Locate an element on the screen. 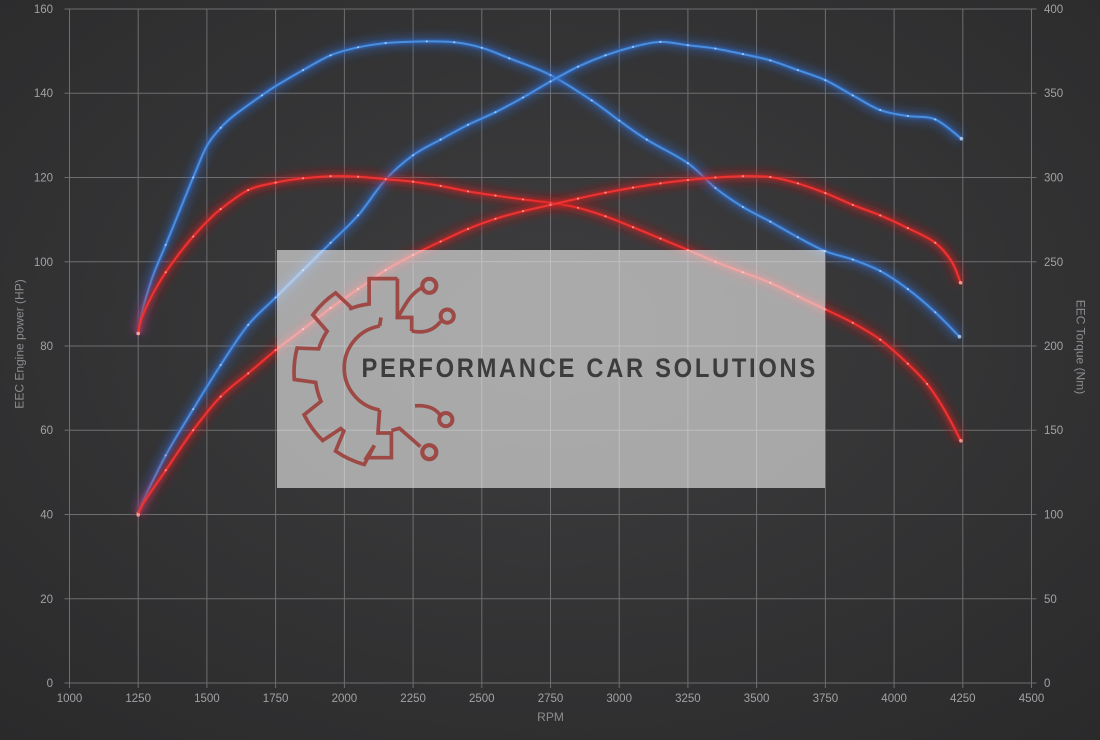 Image resolution: width=1100 pixels, height=740 pixels. svg-text: 2750 is located at coordinates (551, 699).